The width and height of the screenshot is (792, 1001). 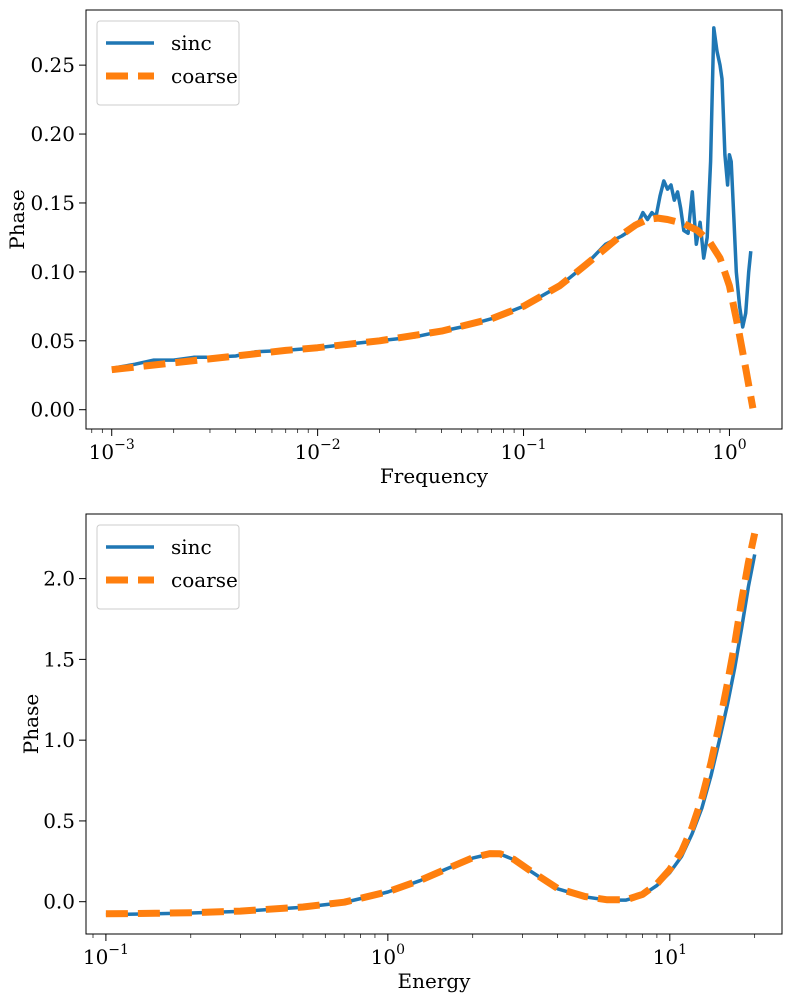 I want to click on x-axis-label: Frequency, so click(x=434, y=476).